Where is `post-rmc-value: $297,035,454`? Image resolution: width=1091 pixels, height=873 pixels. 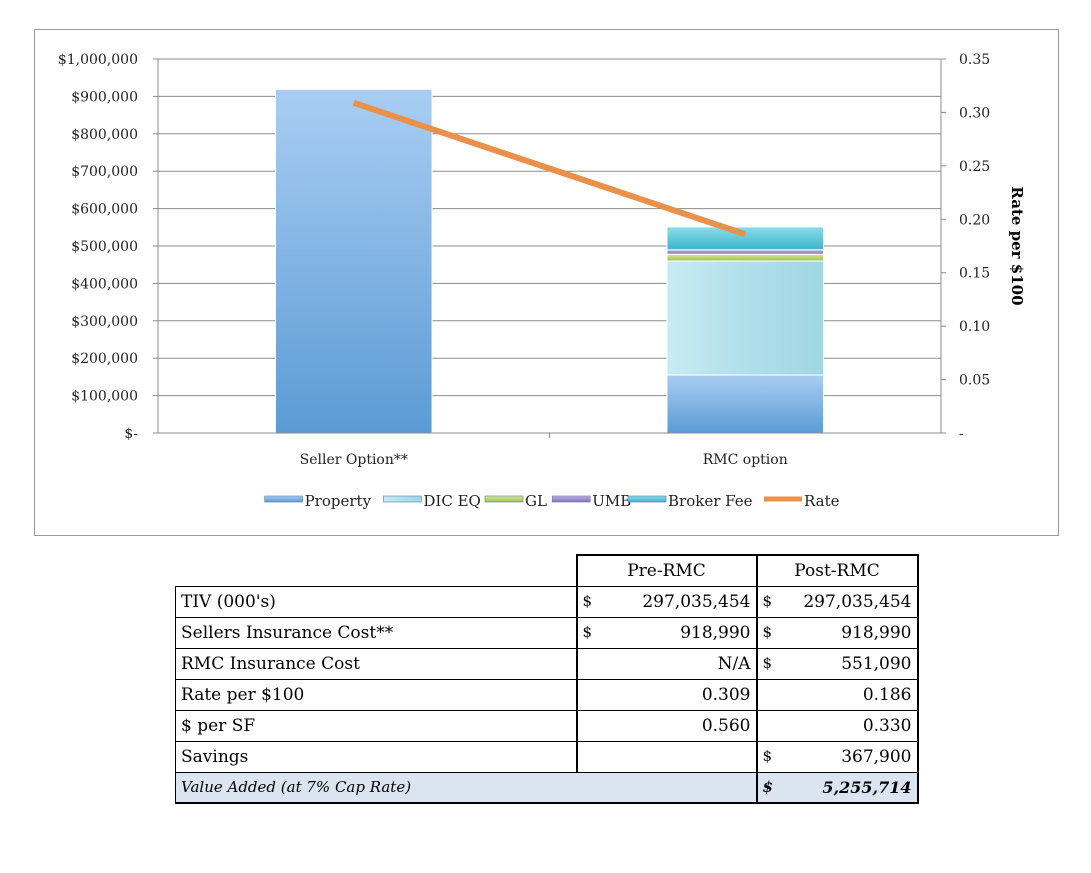
post-rmc-value: $297,035,454 is located at coordinates (837, 601).